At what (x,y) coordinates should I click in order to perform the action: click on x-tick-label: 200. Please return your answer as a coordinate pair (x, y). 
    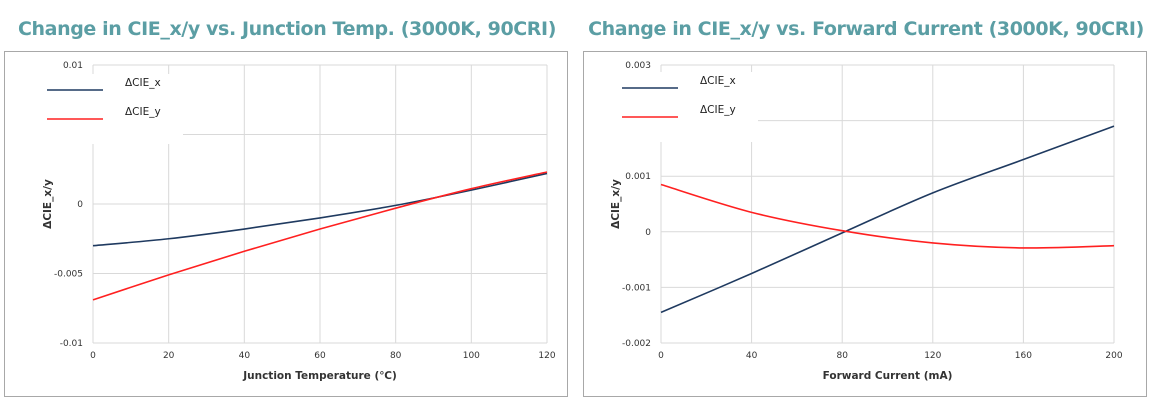
    Looking at the image, I should click on (1113, 356).